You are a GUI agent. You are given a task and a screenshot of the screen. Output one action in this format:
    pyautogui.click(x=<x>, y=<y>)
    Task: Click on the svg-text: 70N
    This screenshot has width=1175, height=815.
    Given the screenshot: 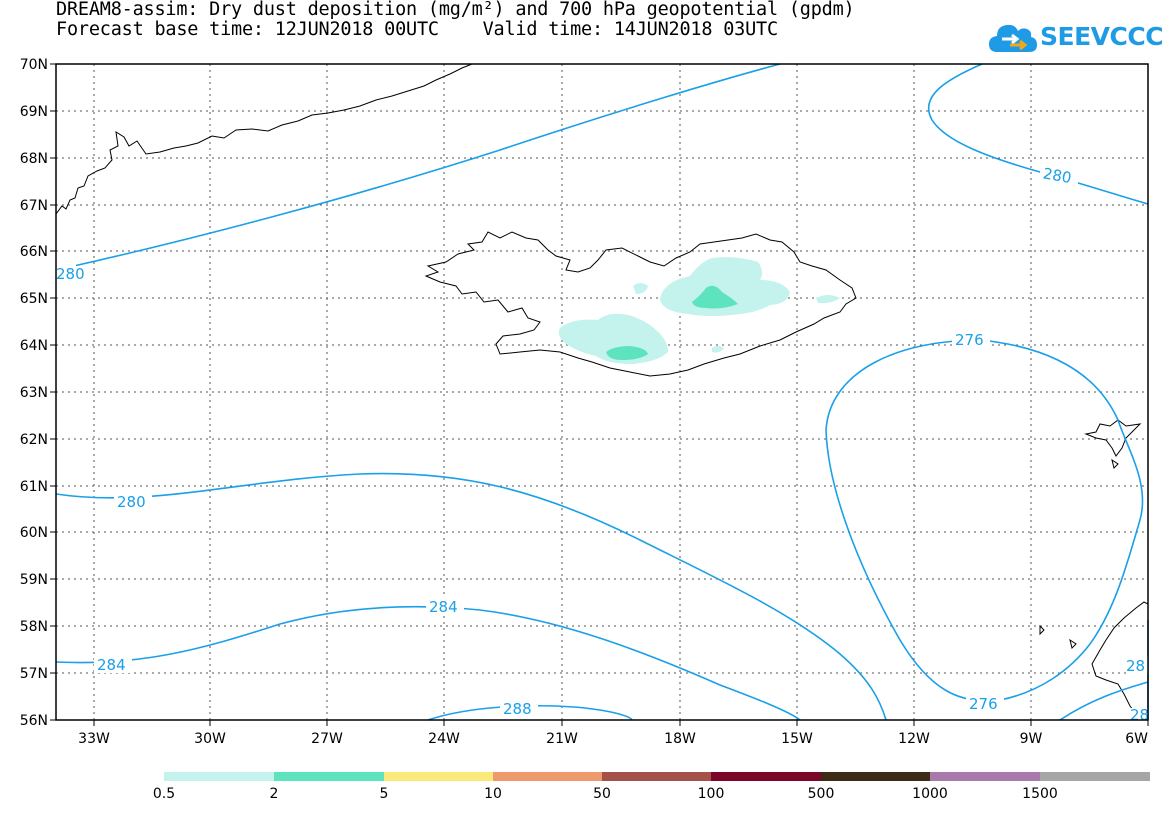 What is the action you would take?
    pyautogui.click(x=34, y=65)
    